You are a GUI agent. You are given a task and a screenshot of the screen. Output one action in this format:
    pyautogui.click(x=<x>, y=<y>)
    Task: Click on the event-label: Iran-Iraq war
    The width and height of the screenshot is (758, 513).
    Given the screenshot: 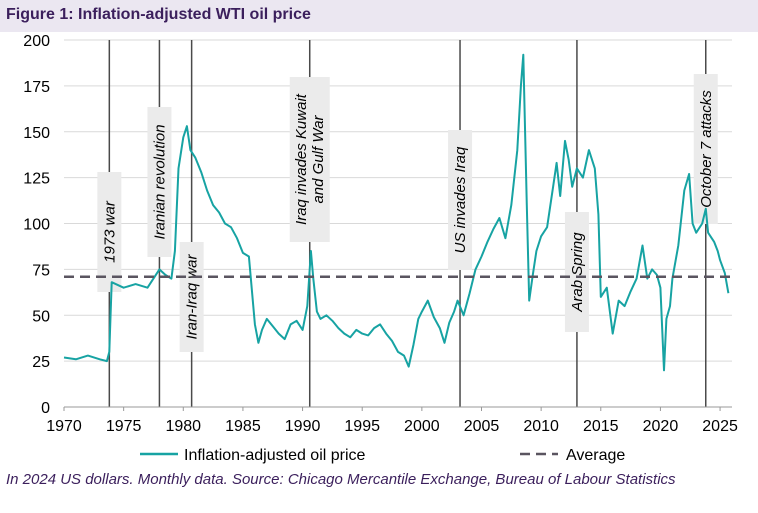 What is the action you would take?
    pyautogui.click(x=192, y=296)
    